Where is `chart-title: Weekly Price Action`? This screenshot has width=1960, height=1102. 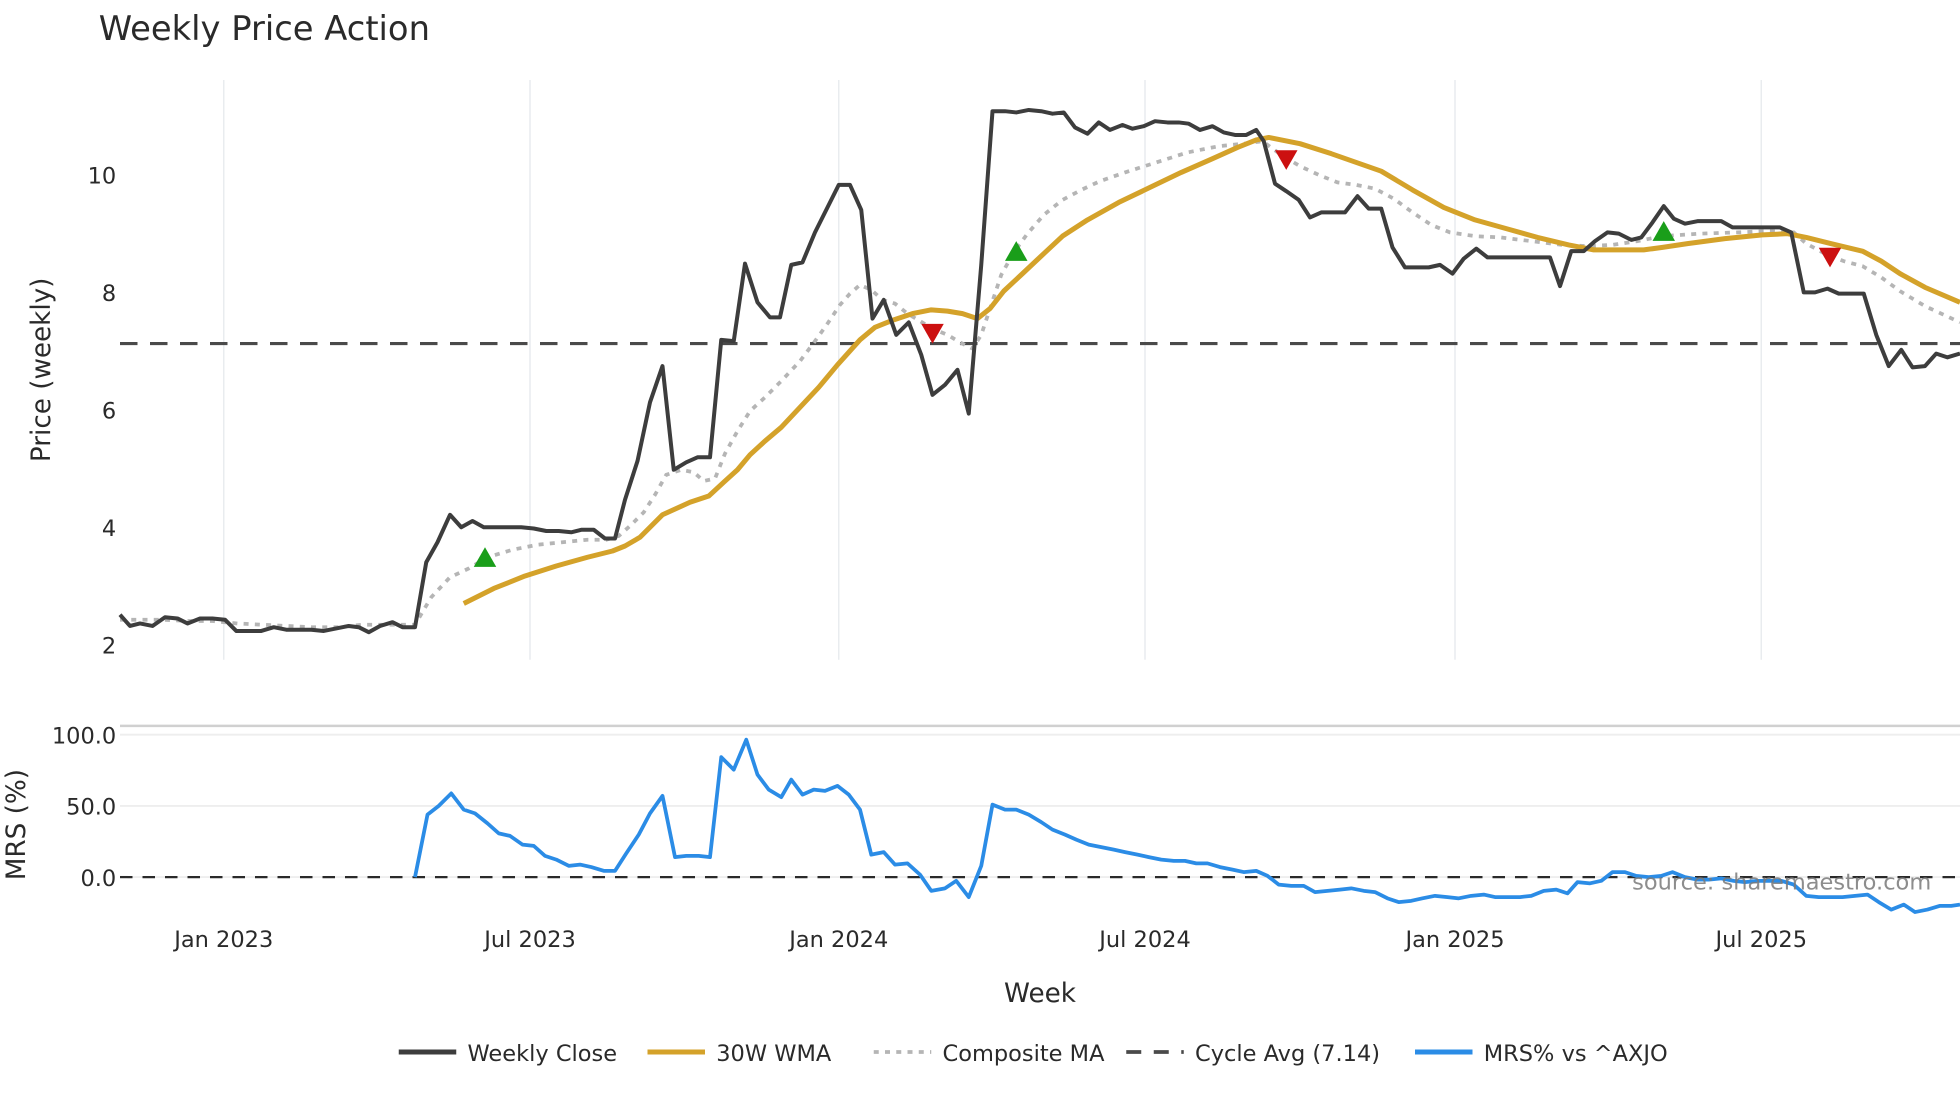 chart-title: Weekly Price Action is located at coordinates (264, 28).